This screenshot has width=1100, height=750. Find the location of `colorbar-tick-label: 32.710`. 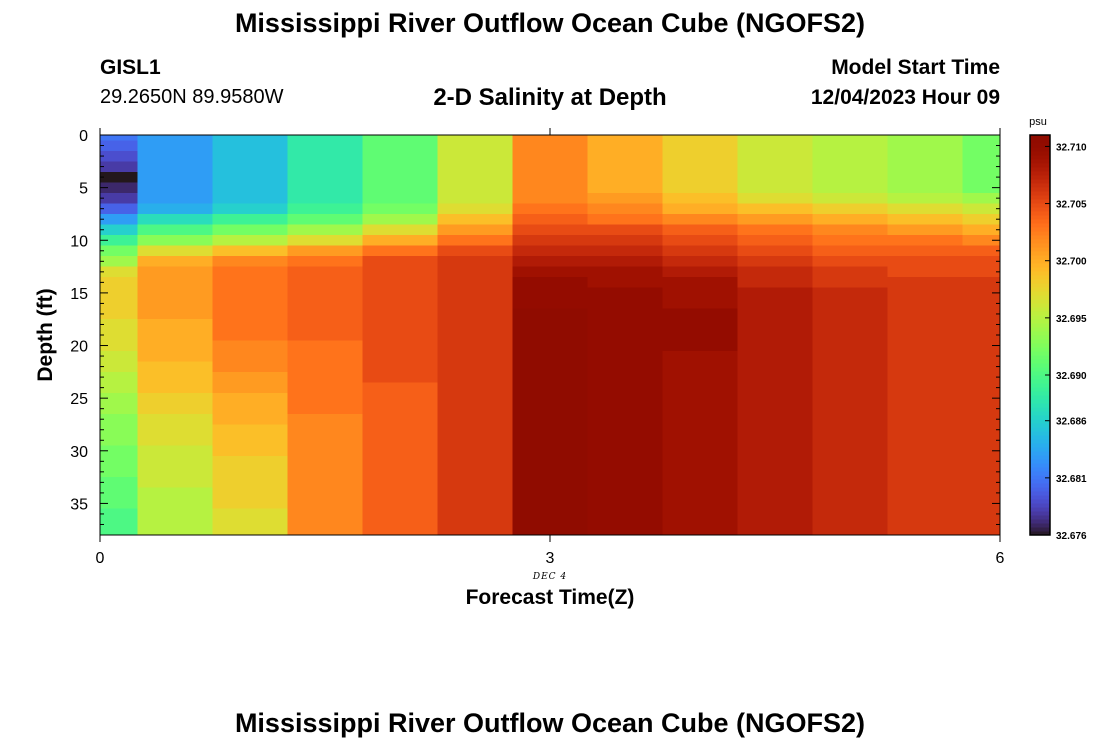

colorbar-tick-label: 32.710 is located at coordinates (1071, 147).